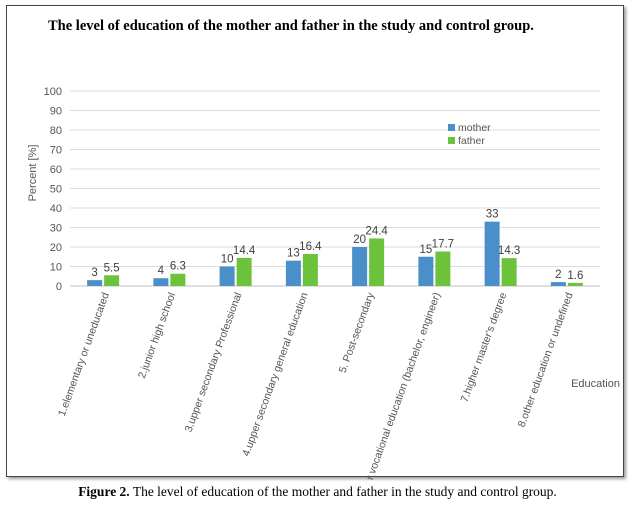  Describe the element at coordinates (575, 276) in the screenshot. I see `data-label-father: 1.6` at that location.